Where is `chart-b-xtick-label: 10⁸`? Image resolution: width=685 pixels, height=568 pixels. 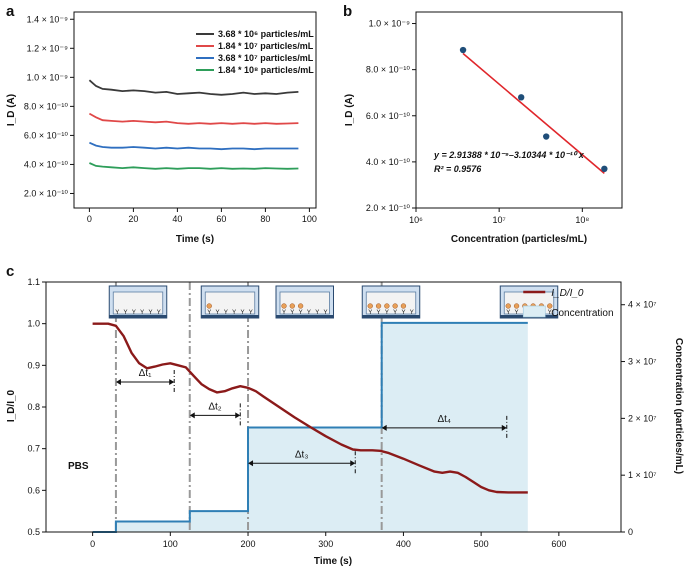
chart-b-xtick-label: 10⁸ is located at coordinates (582, 220).